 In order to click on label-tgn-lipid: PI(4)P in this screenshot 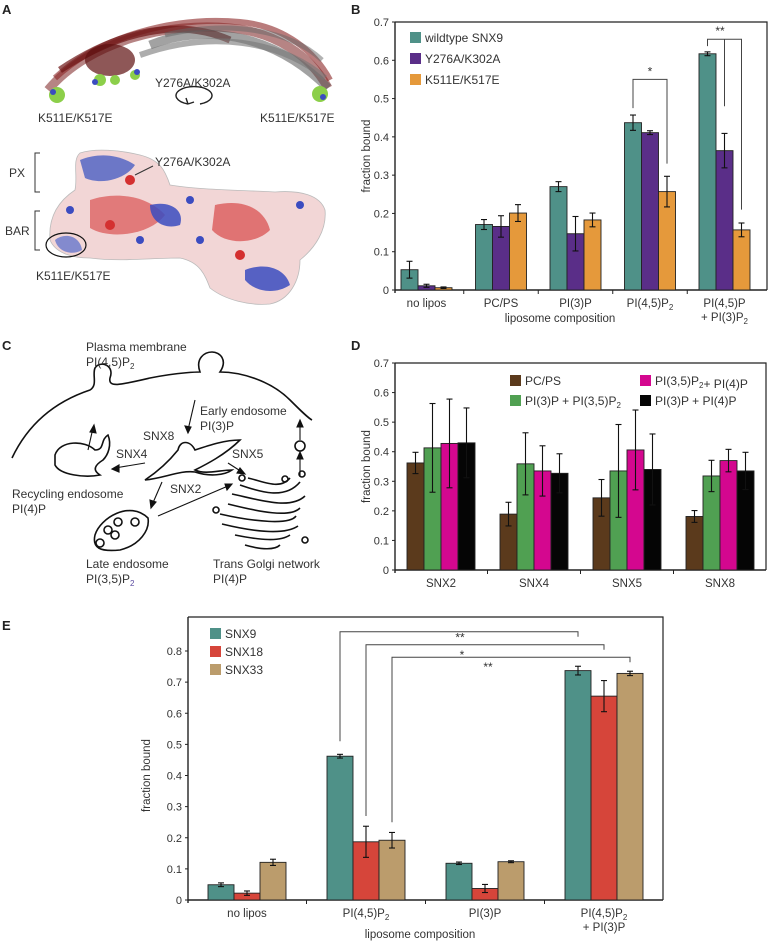, I will do `click(230, 579)`.